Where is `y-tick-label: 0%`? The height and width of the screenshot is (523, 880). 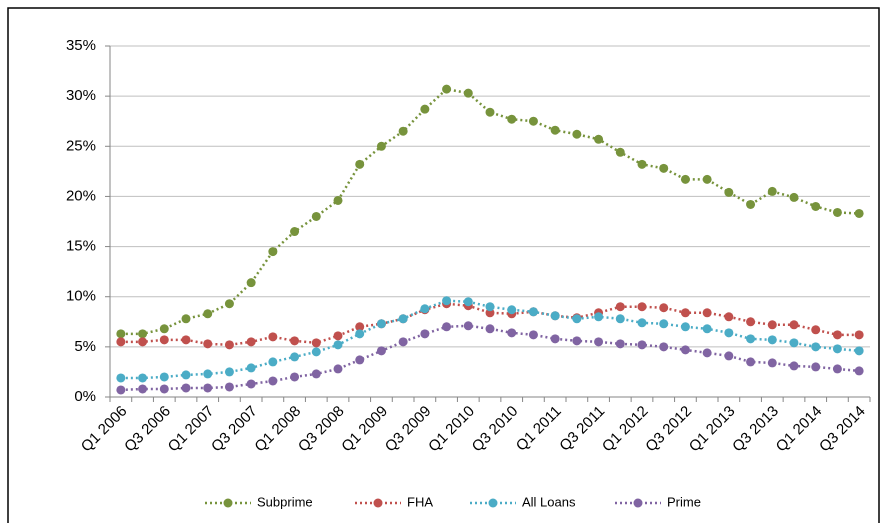 y-tick-label: 0% is located at coordinates (85, 396).